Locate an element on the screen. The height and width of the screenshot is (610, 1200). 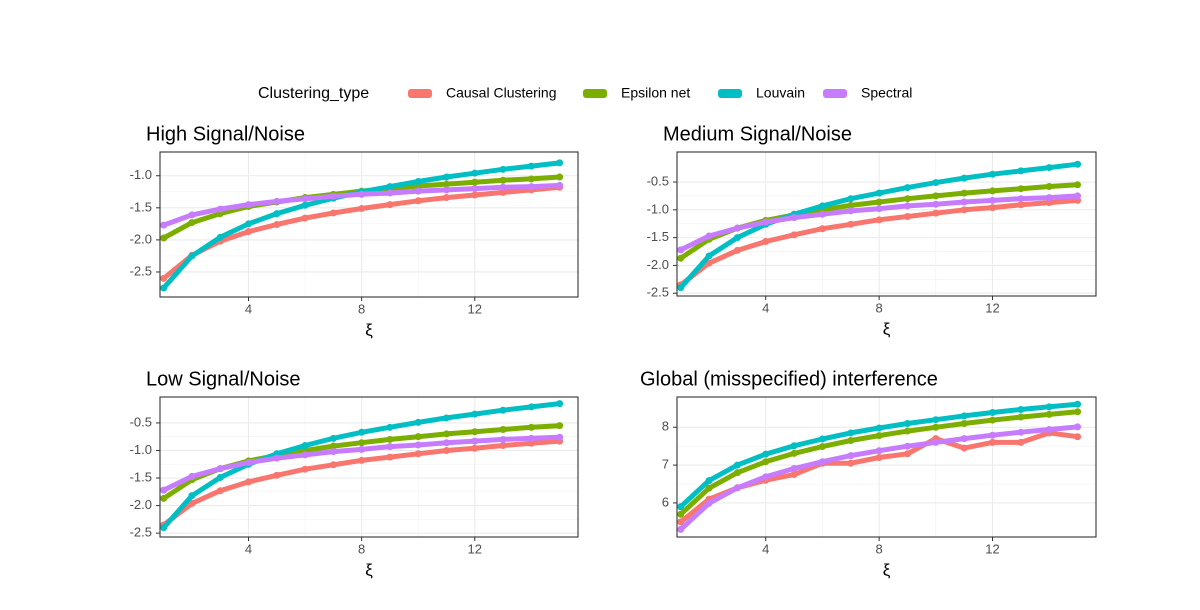
y-tick-label: -1.0 is located at coordinates (141, 174).